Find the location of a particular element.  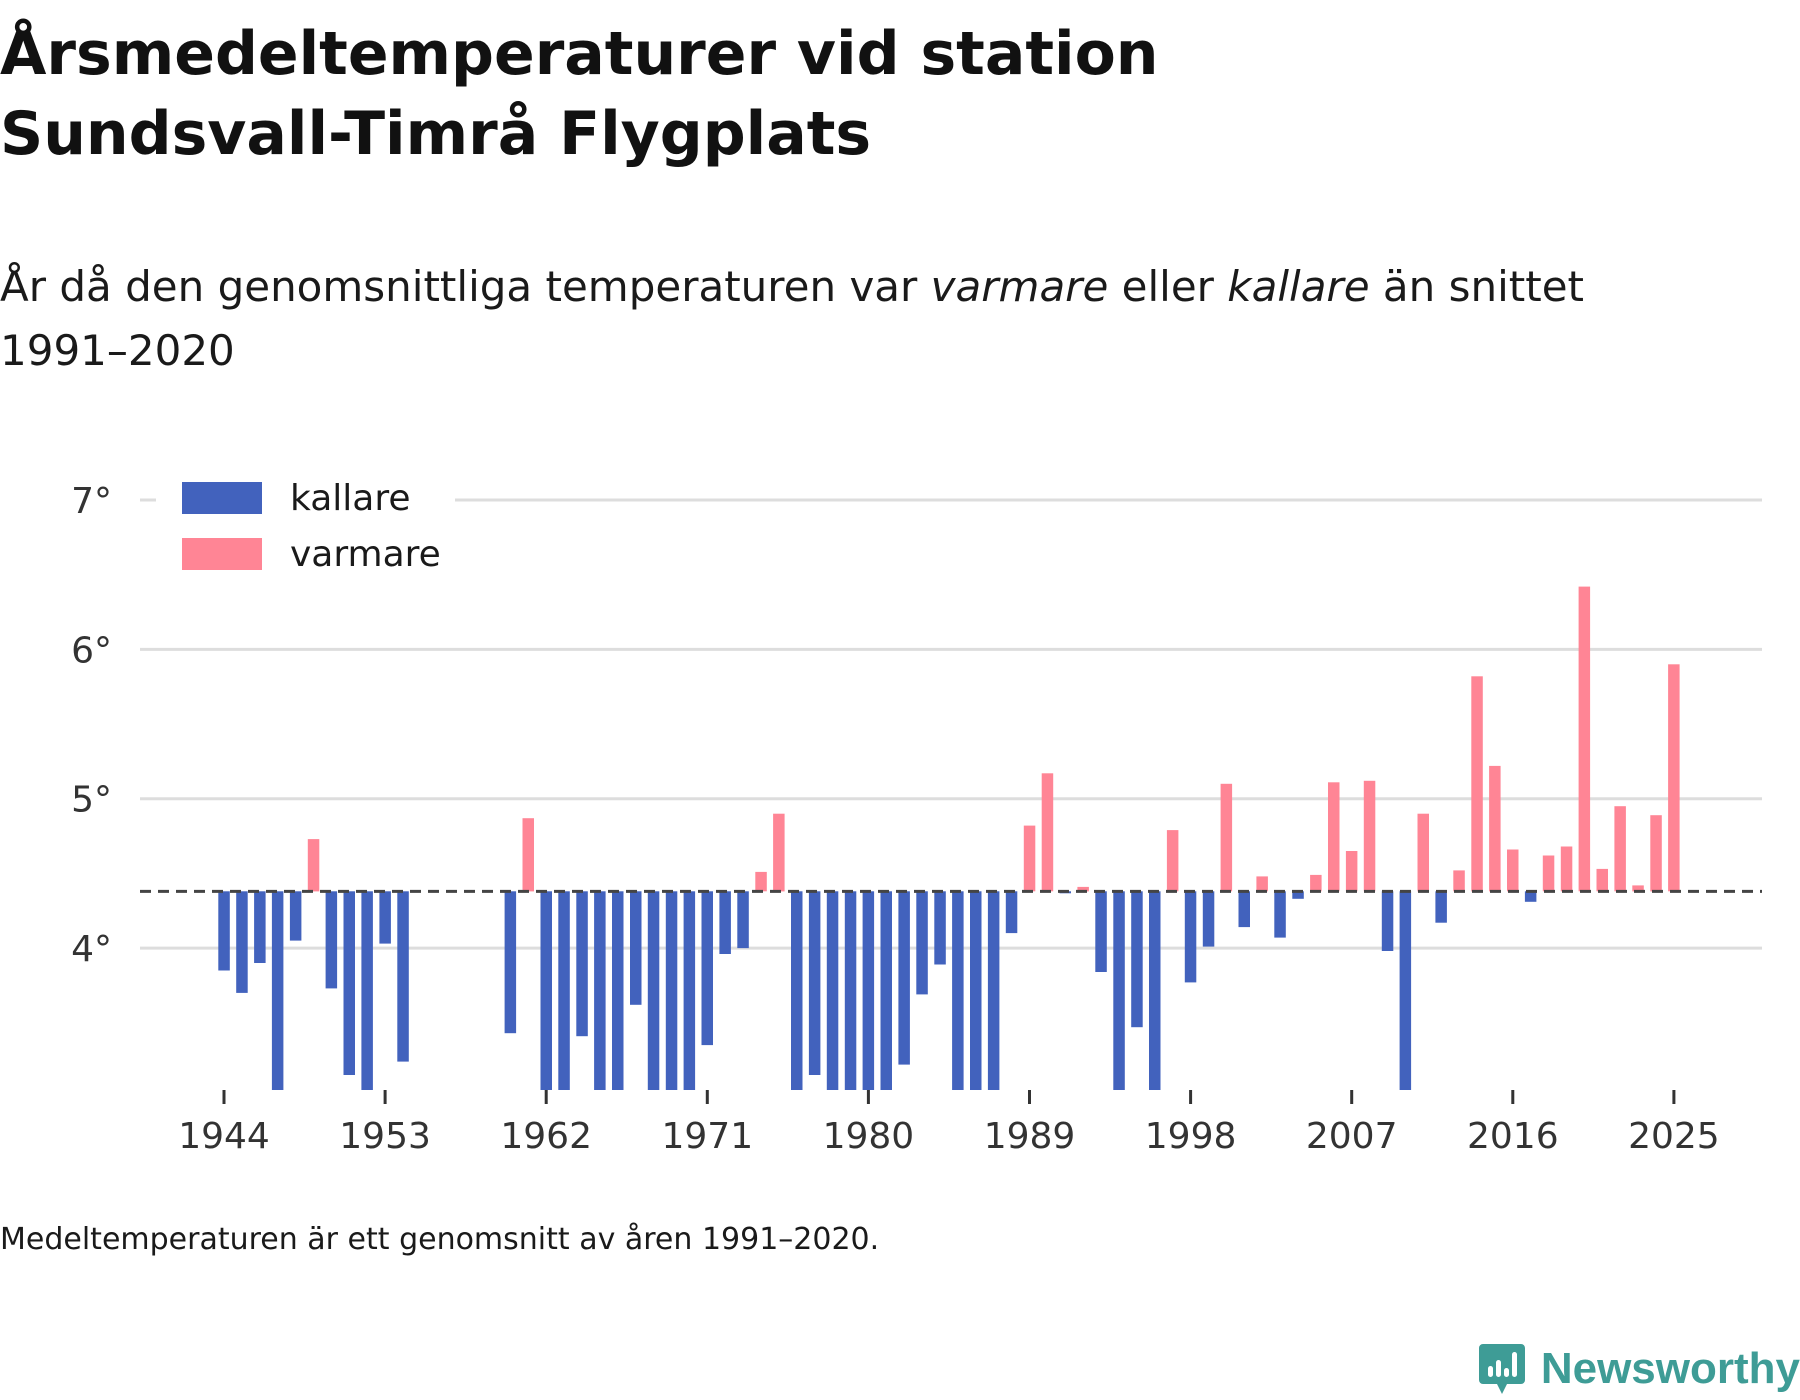

bar-1992 is located at coordinates (1083, 889).